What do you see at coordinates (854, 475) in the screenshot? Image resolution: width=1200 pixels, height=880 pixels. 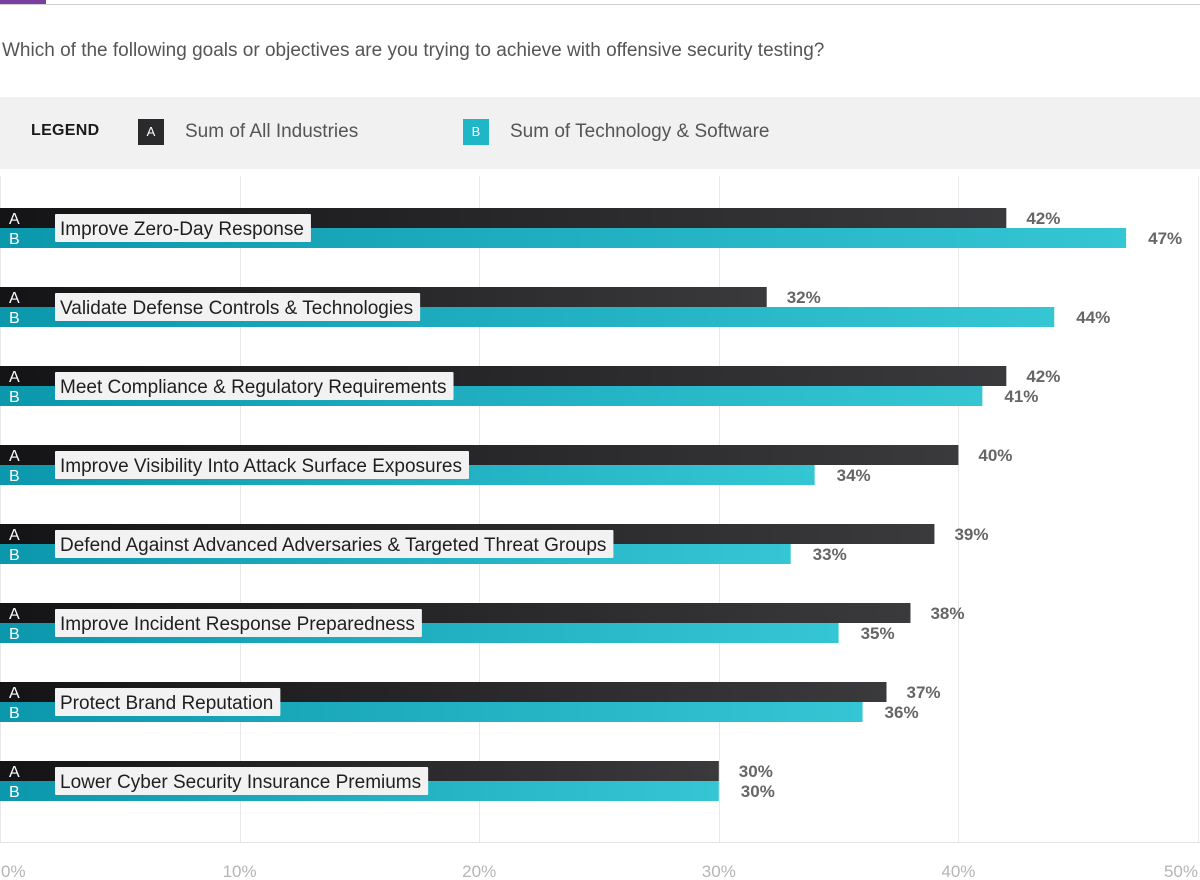 I see `value-label-b: 34%` at bounding box center [854, 475].